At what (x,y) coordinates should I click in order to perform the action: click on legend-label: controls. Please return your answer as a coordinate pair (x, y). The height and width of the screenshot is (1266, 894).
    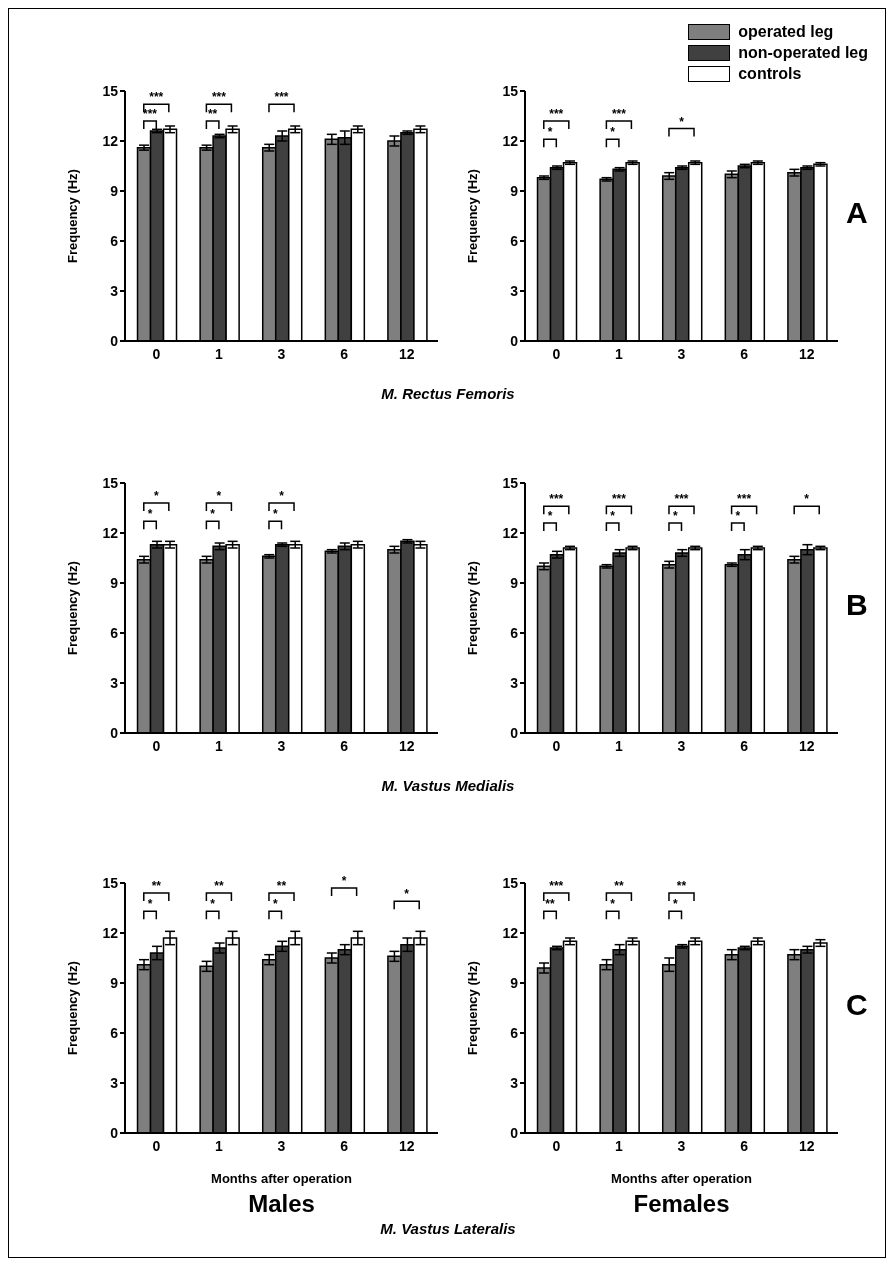
    Looking at the image, I should click on (770, 73).